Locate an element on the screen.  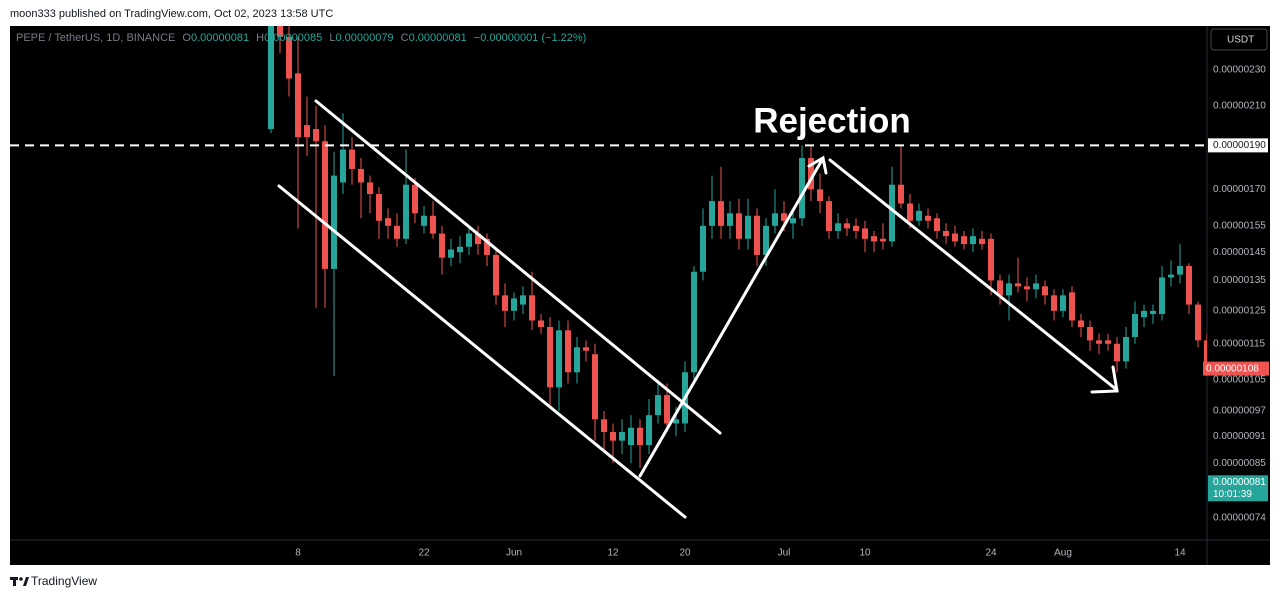
y-tick-label: 0.00000170 is located at coordinates (1239, 189).